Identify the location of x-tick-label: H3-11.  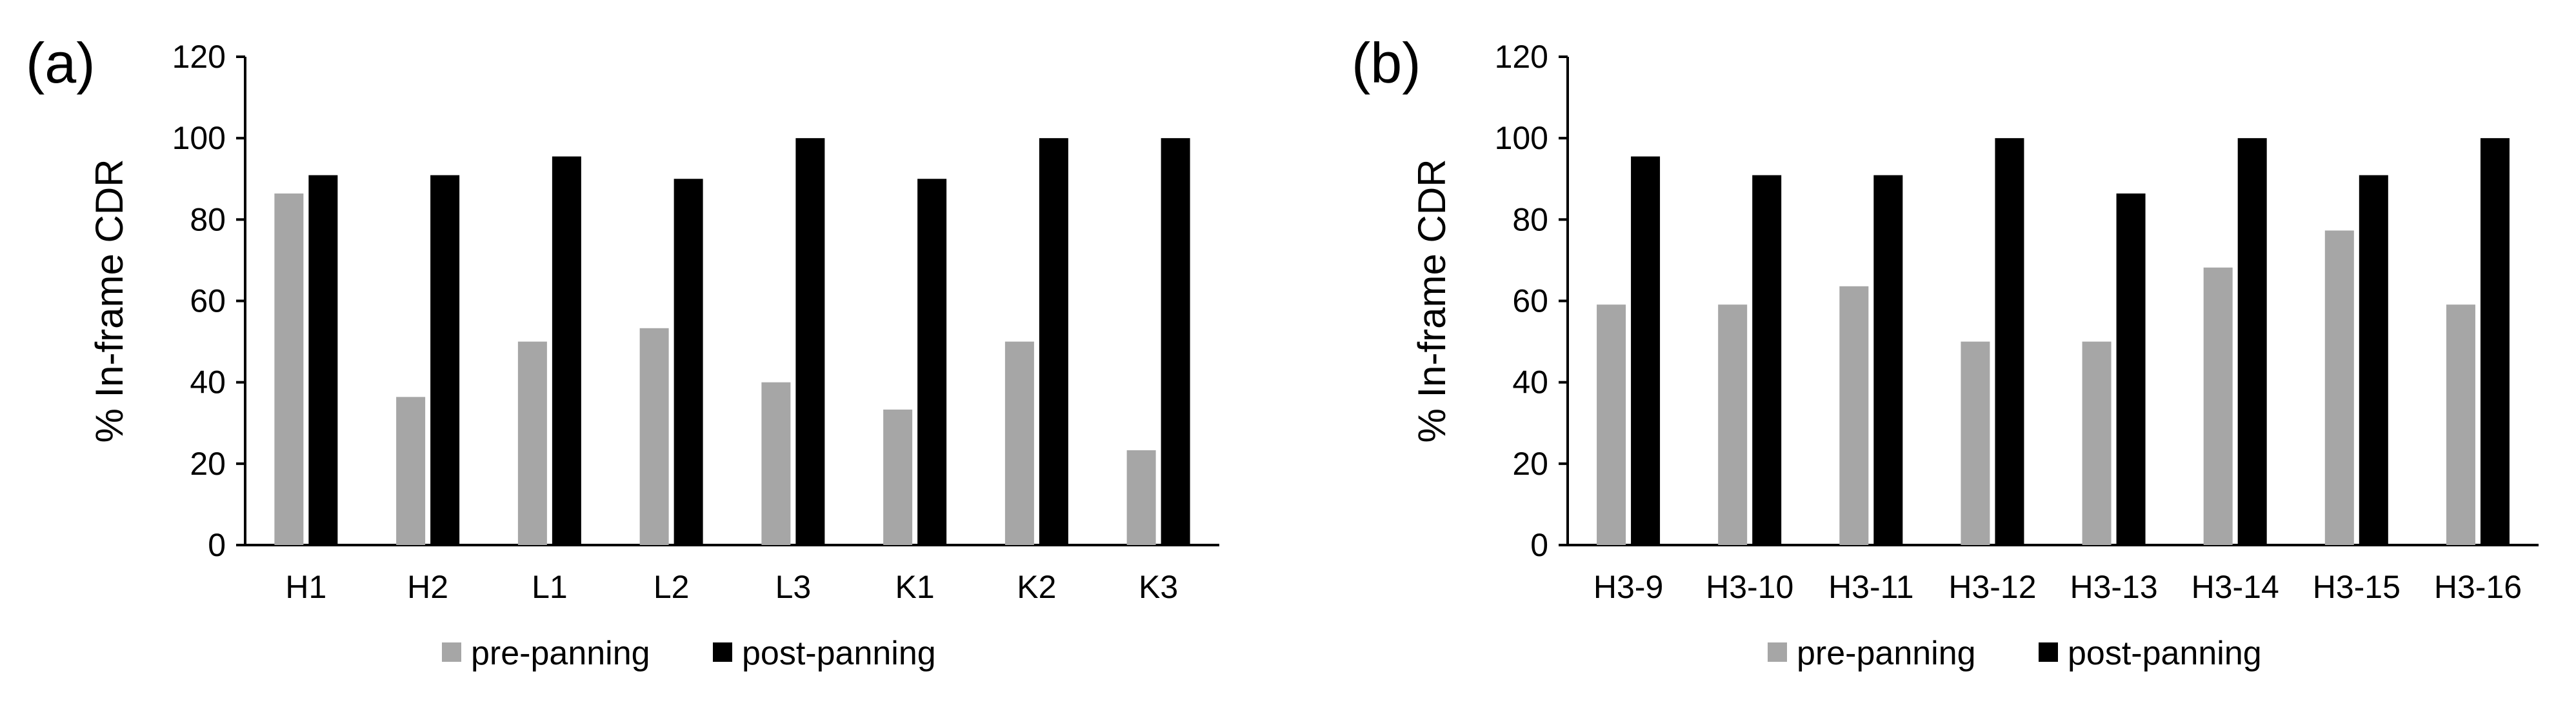
(1870, 587).